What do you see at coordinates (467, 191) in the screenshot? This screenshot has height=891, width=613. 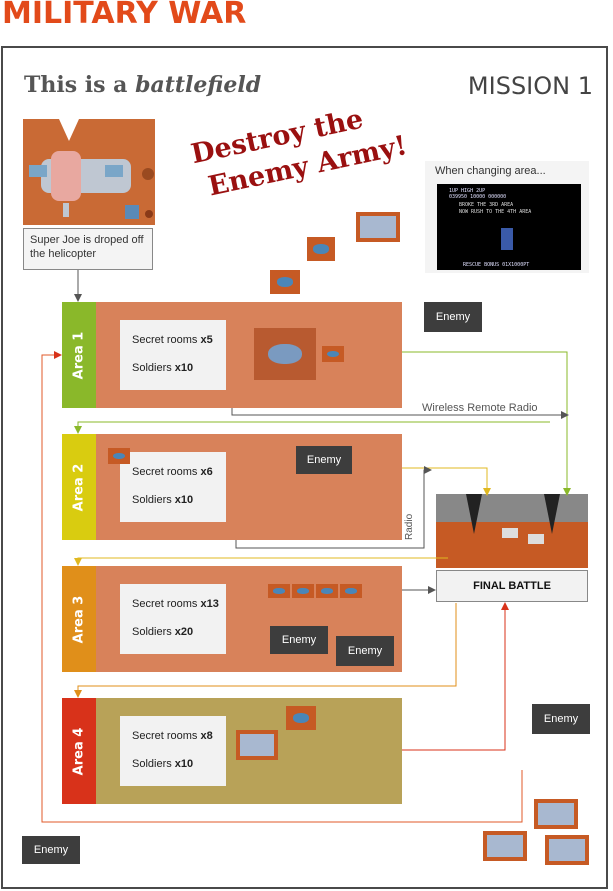 I see `screen-line: 1UP HIGH 2UP` at bounding box center [467, 191].